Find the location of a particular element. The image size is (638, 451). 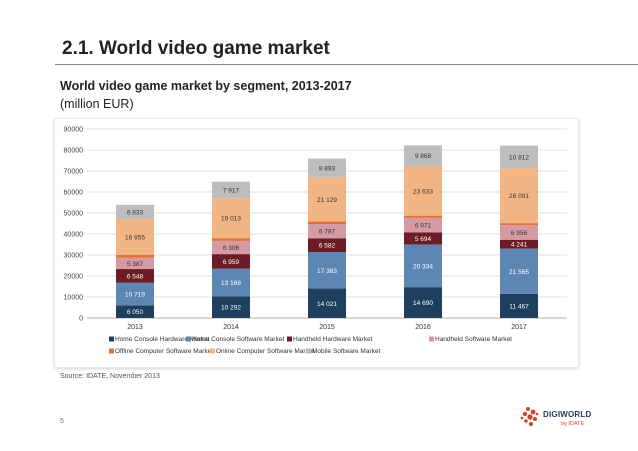

y-tick-label: 50000 is located at coordinates (74, 214).